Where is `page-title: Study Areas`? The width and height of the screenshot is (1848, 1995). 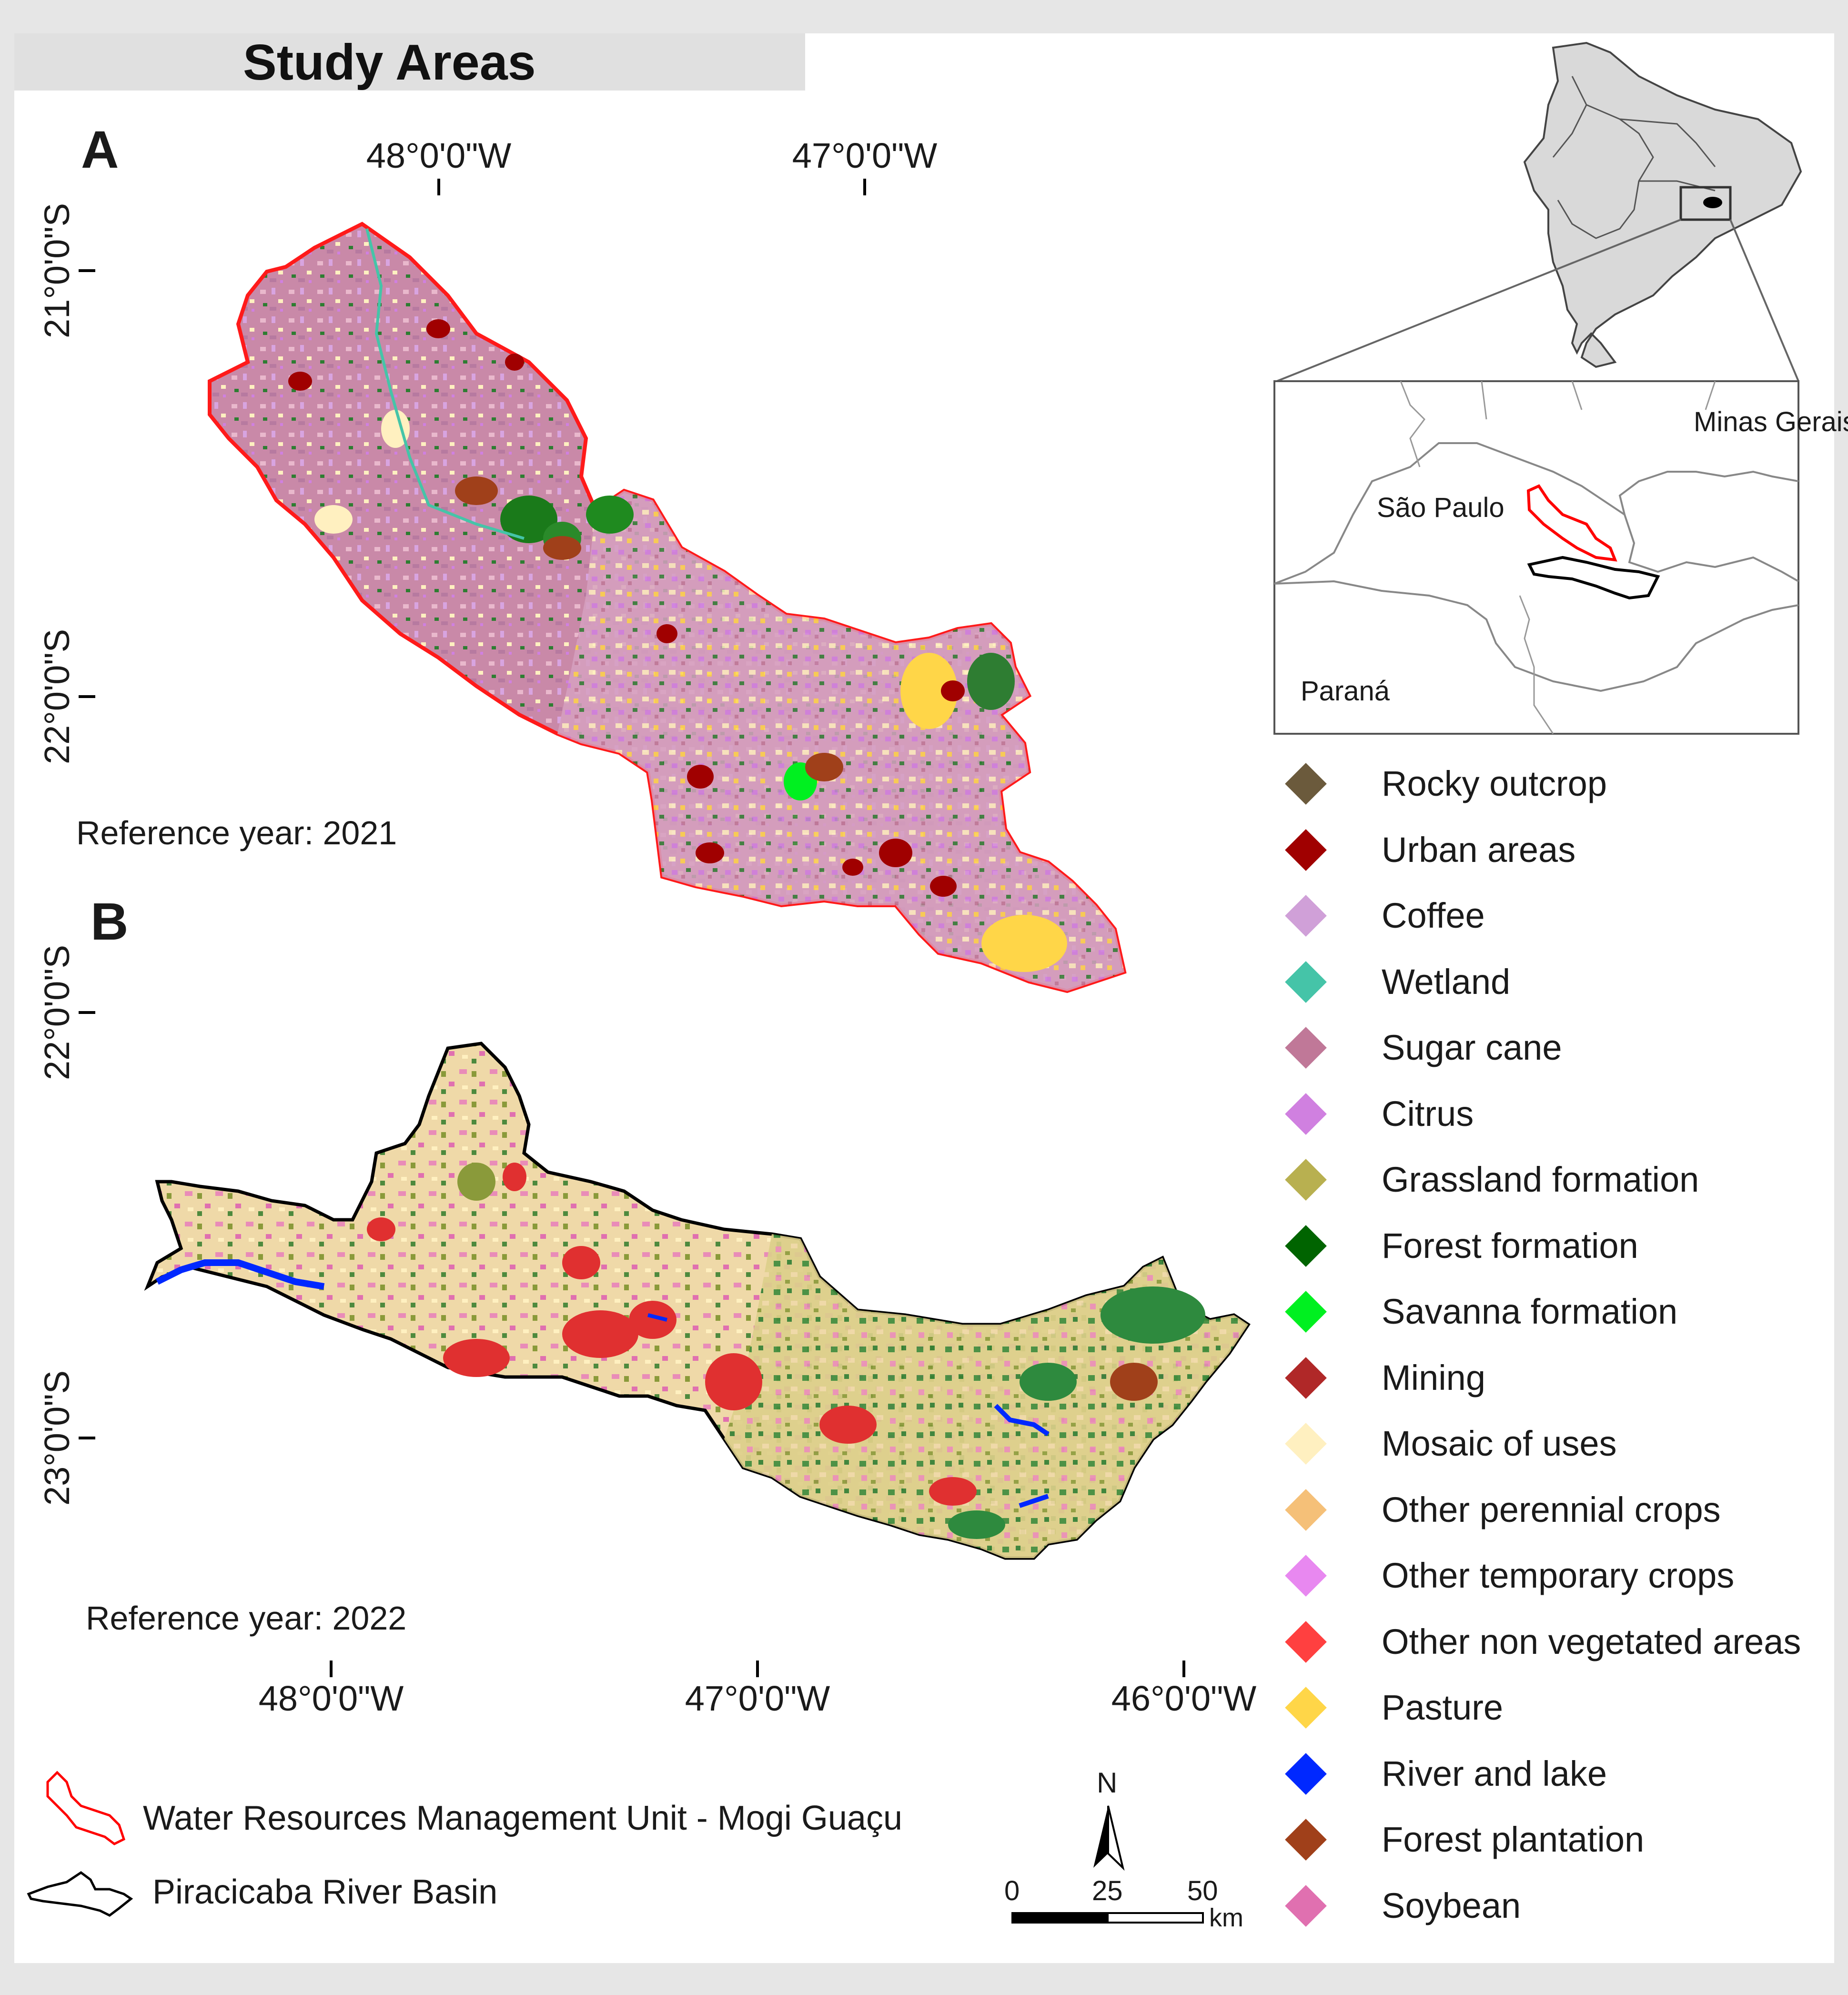 page-title: Study Areas is located at coordinates (389, 62).